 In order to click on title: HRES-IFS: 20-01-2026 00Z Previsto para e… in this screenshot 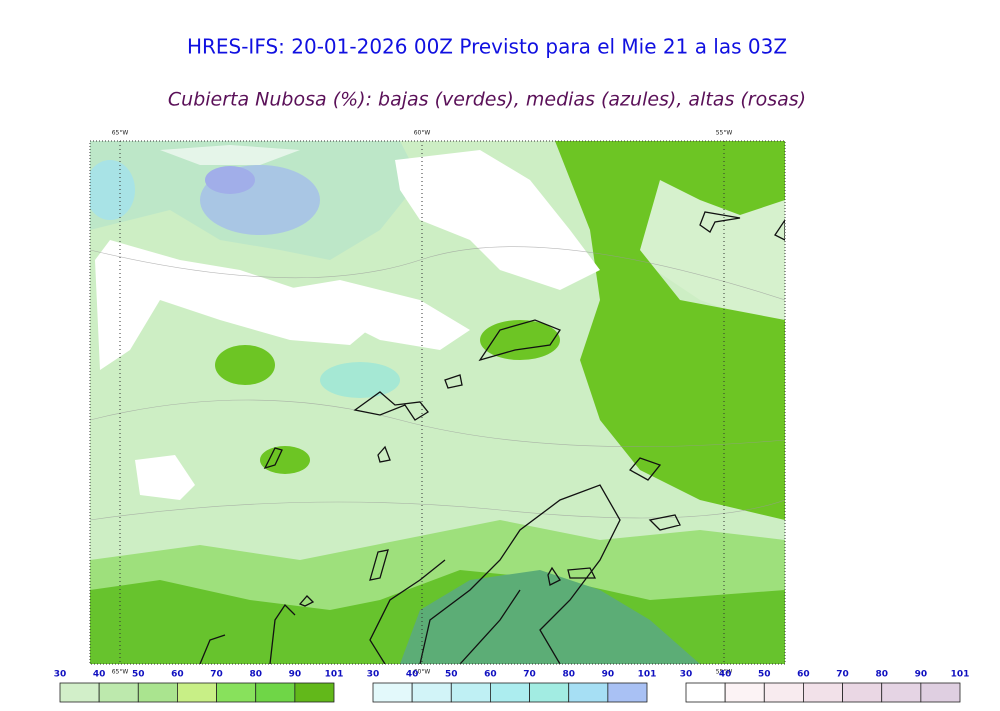, I will do `click(487, 47)`.